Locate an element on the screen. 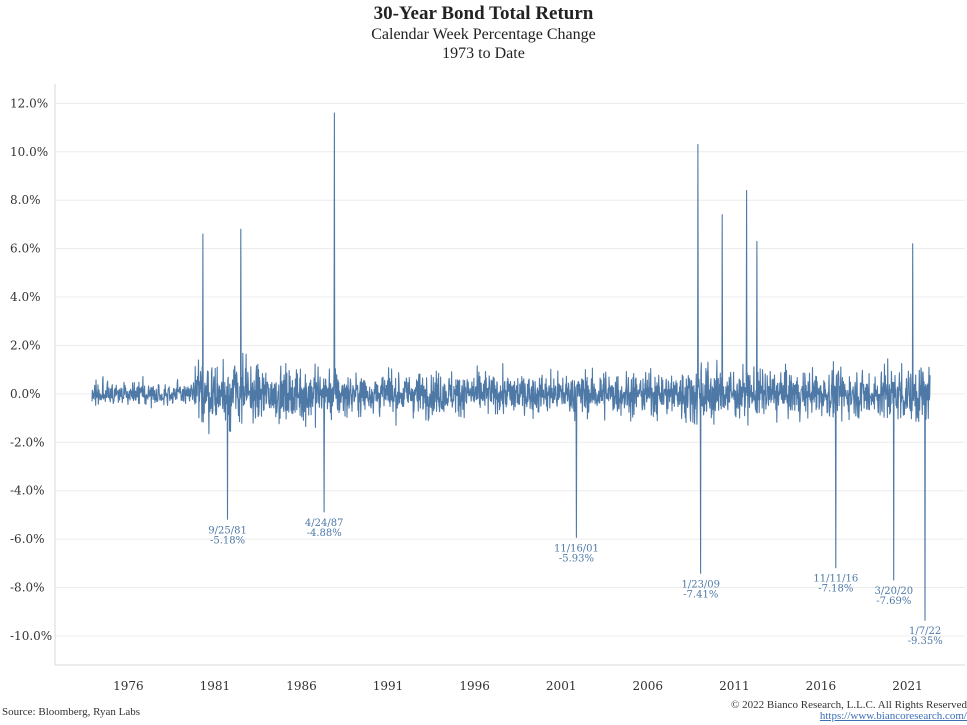  annotation-date: 4/24/87 is located at coordinates (324, 523).